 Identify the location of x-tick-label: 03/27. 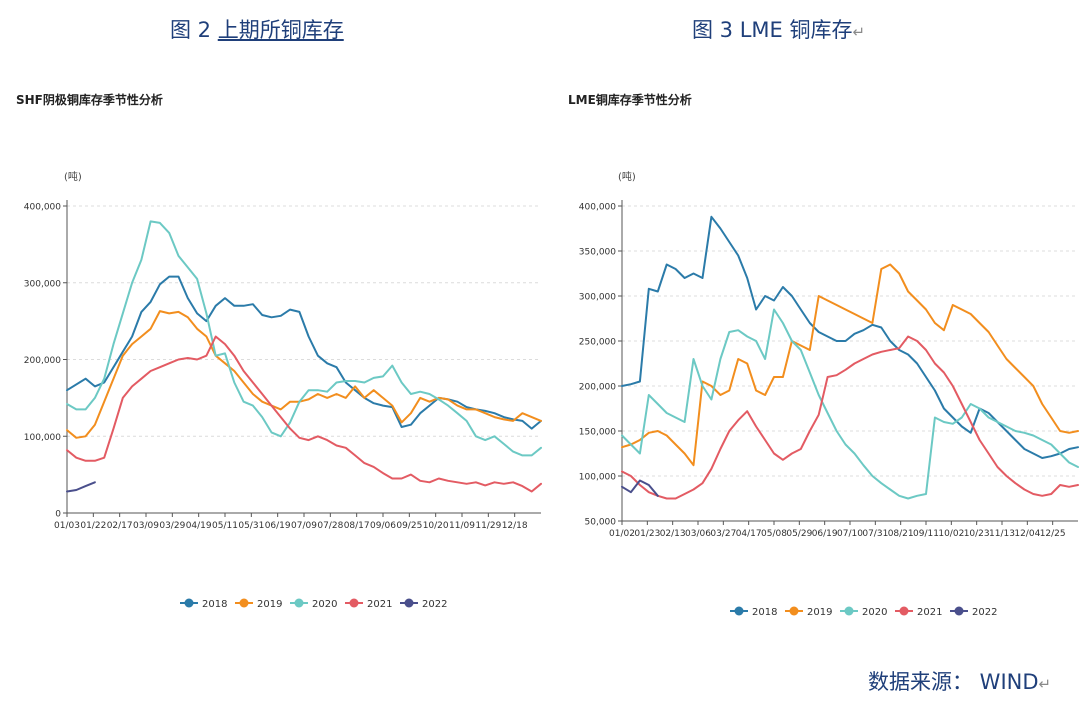
(723, 534).